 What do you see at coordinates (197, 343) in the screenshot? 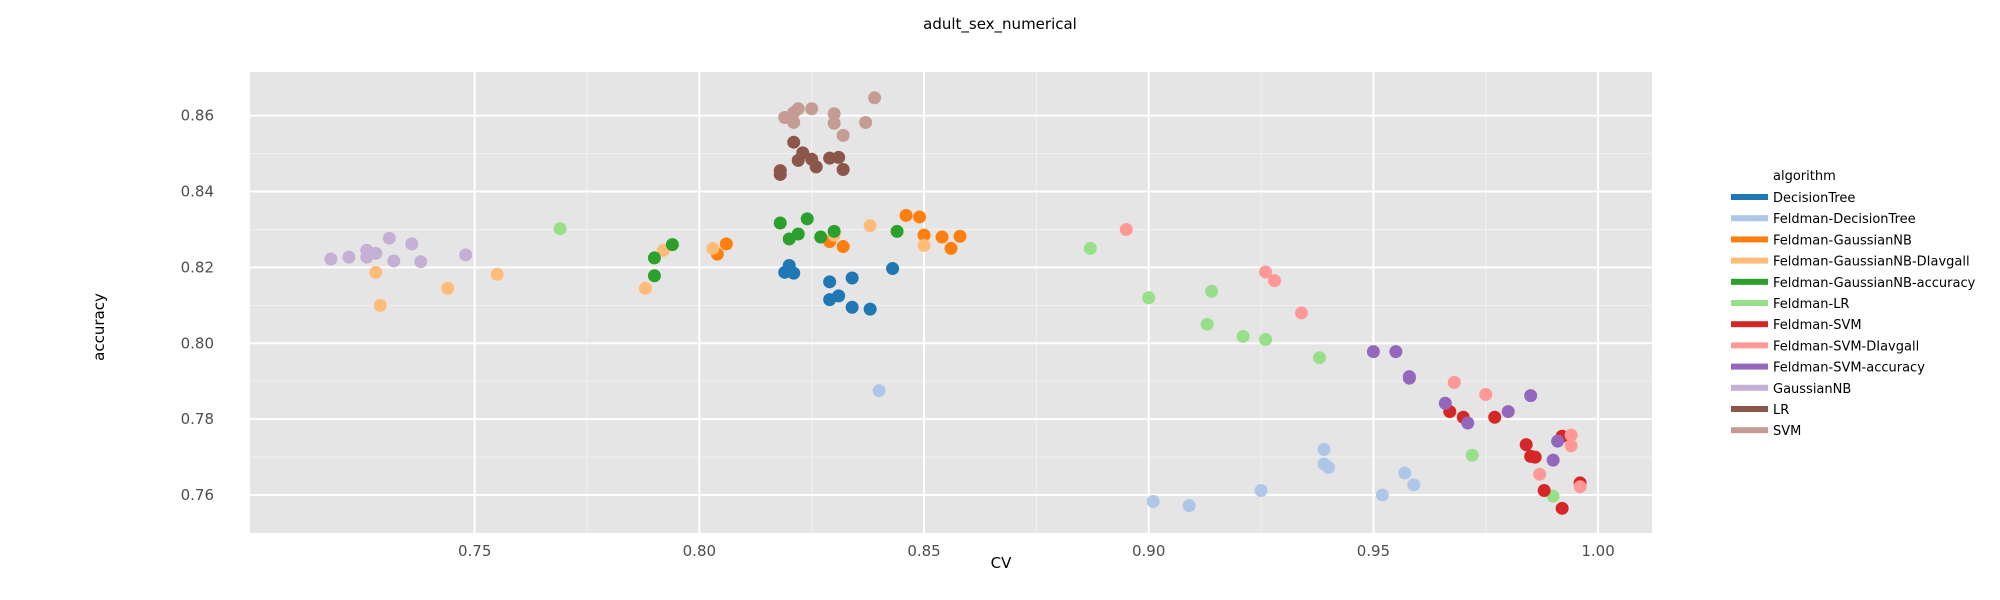
I see `y-tick-label: 0.80` at bounding box center [197, 343].